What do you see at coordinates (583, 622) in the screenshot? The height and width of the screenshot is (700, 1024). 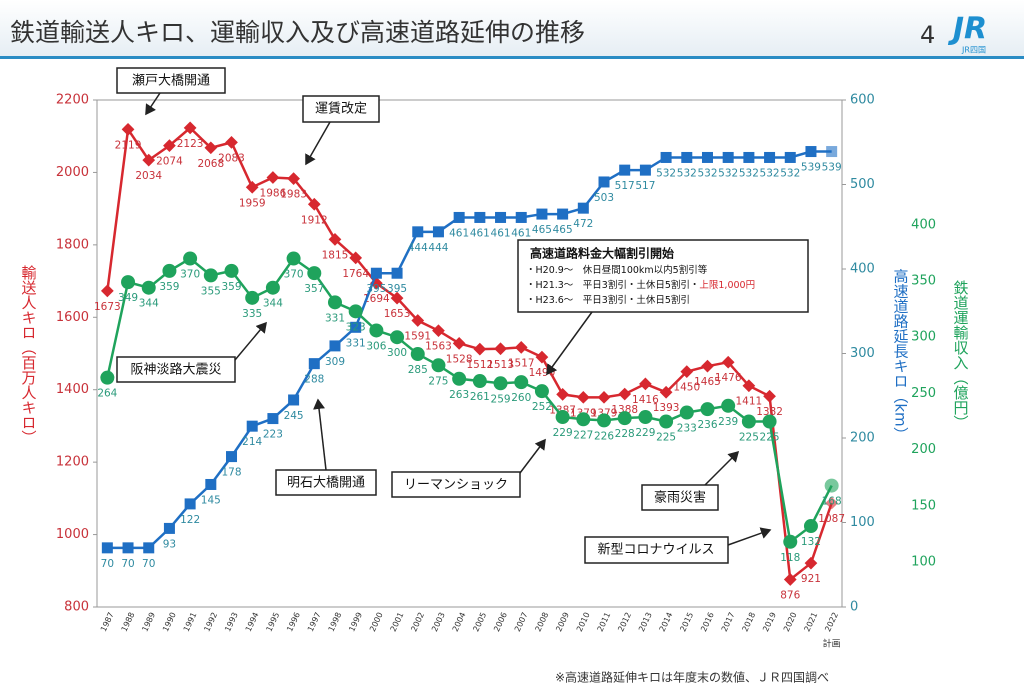 I see `x-tick-label: 2010` at bounding box center [583, 622].